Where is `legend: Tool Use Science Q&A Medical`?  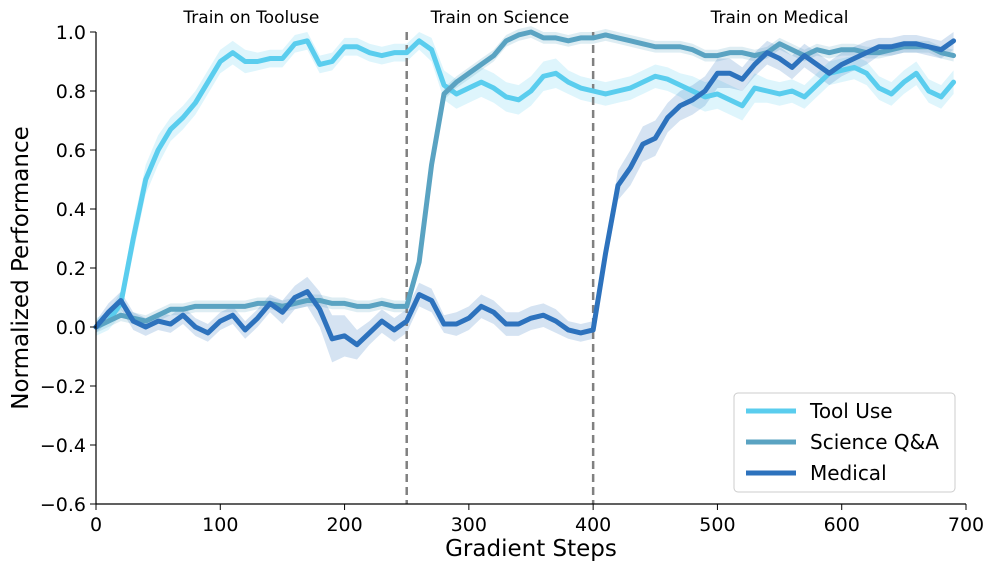 legend: Tool Use Science Q&A Medical is located at coordinates (844, 442).